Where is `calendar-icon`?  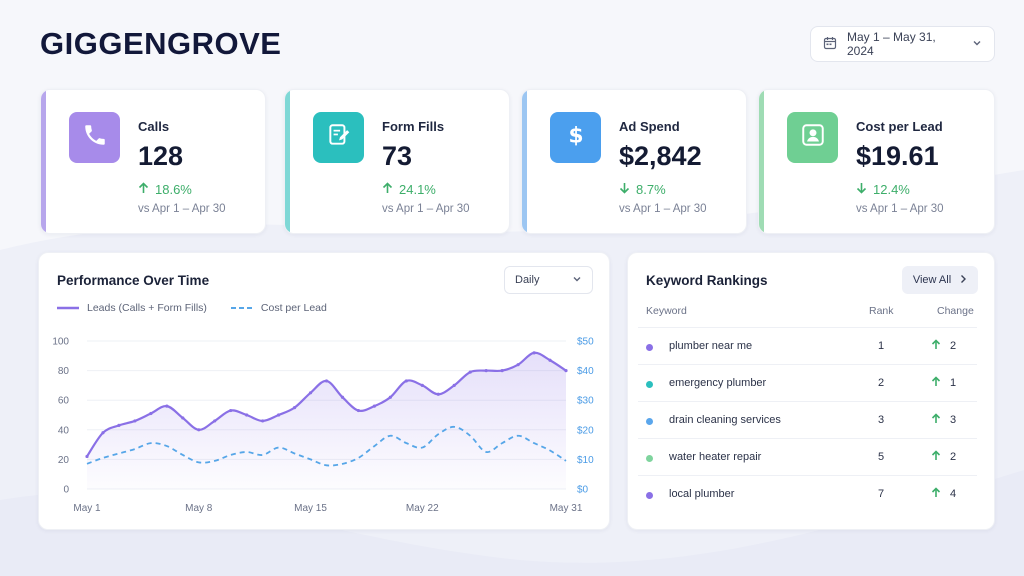
calendar-icon is located at coordinates (830, 44).